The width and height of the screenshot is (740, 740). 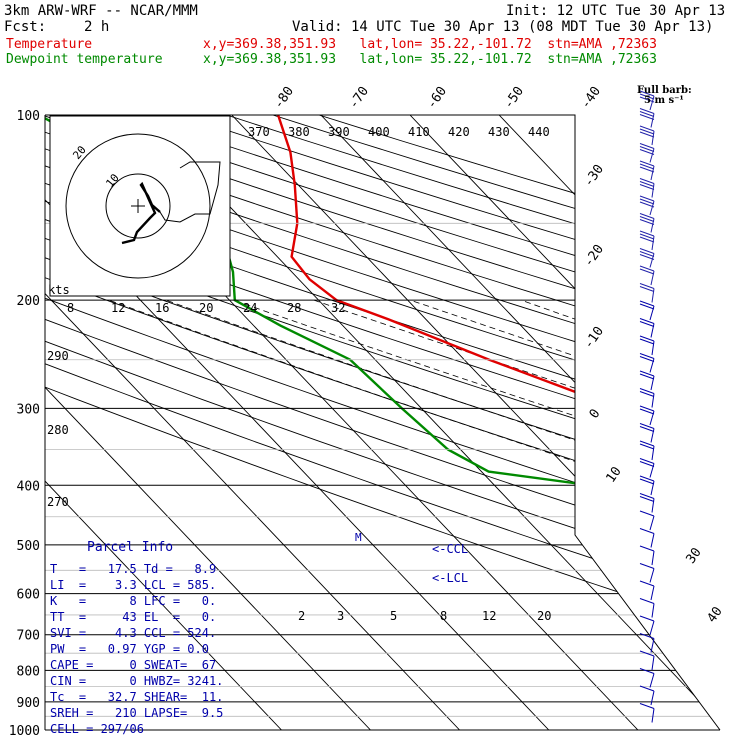 I want to click on theta-label: 280, so click(x=58, y=430).